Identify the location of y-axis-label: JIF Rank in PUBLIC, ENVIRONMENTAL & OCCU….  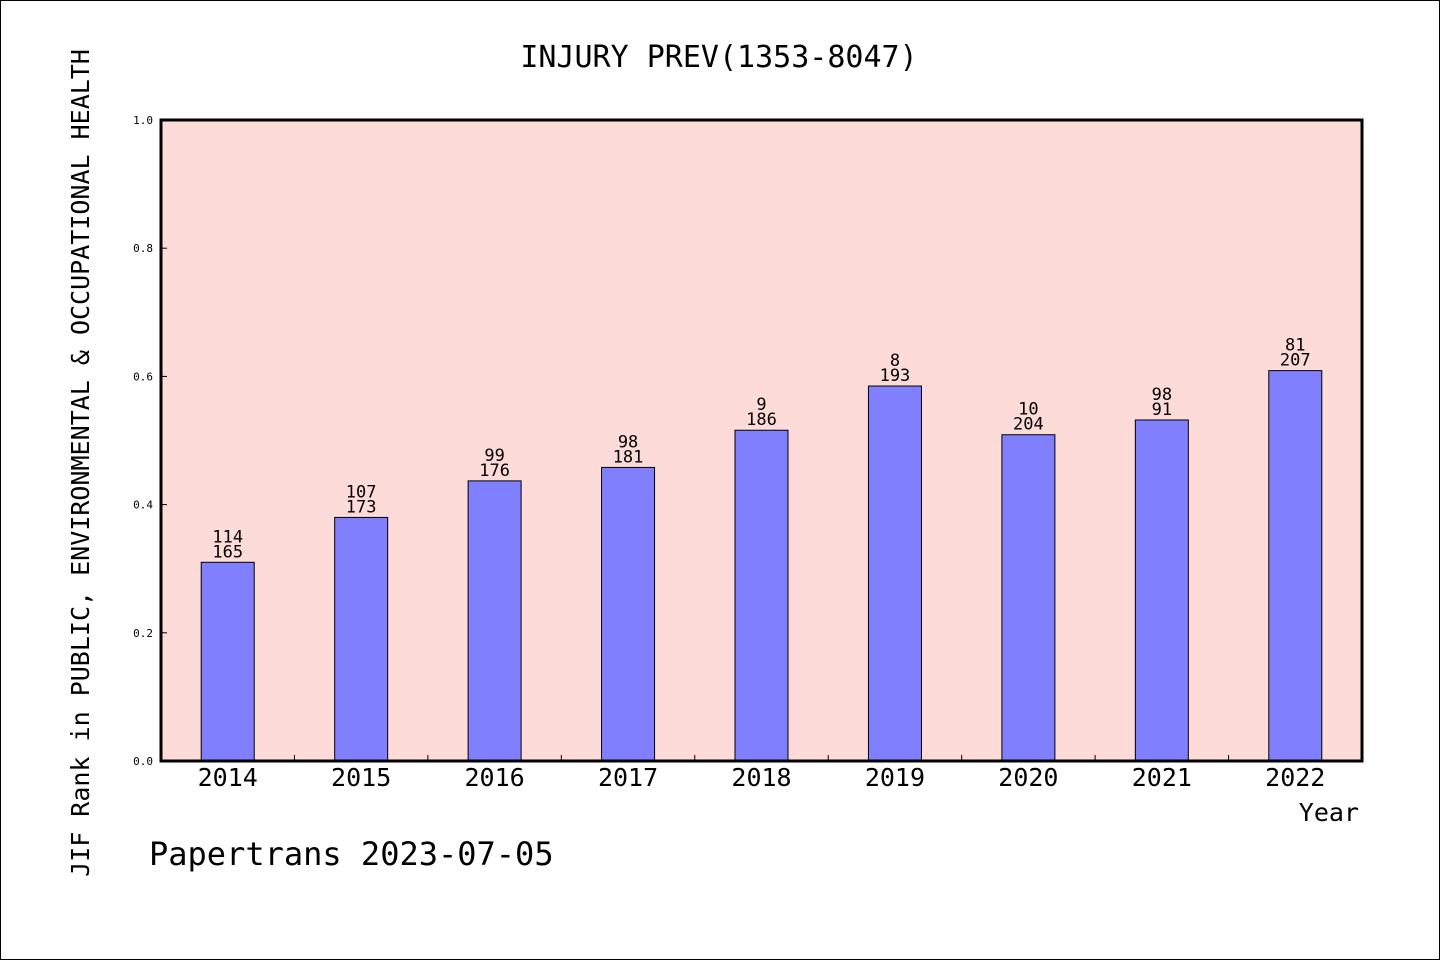
(80, 463).